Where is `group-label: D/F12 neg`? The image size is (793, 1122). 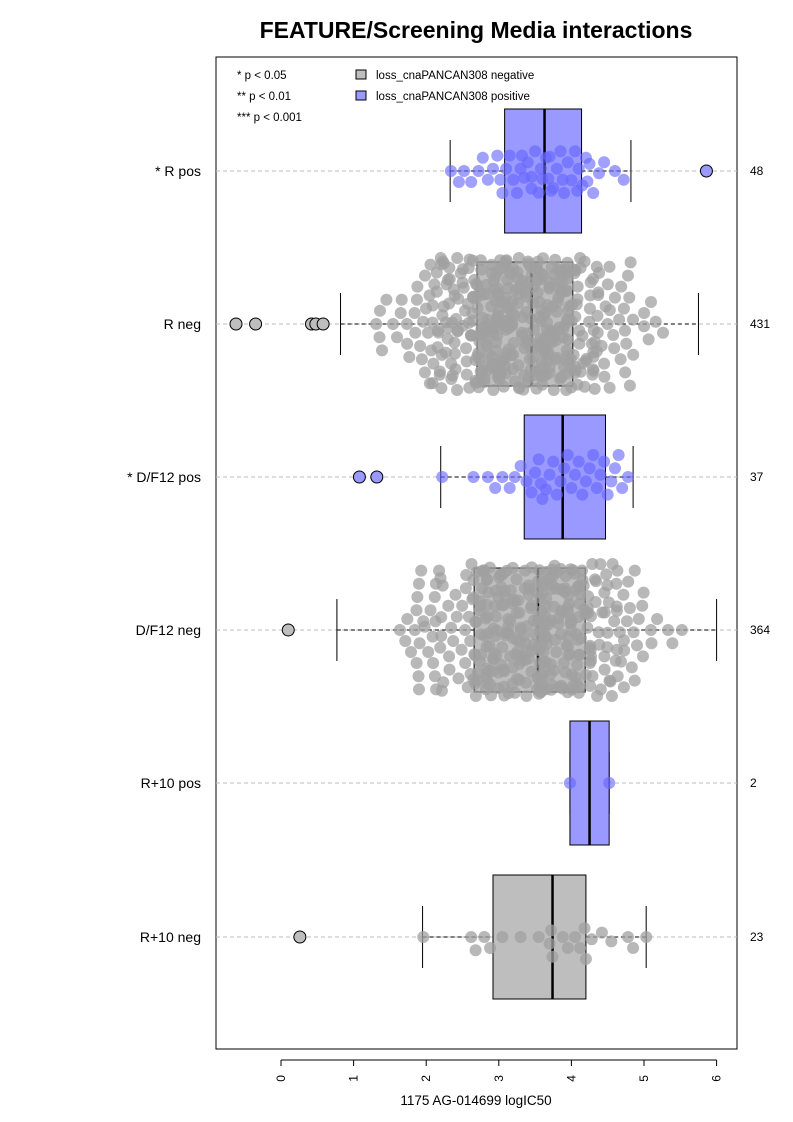
group-label: D/F12 neg is located at coordinates (168, 630).